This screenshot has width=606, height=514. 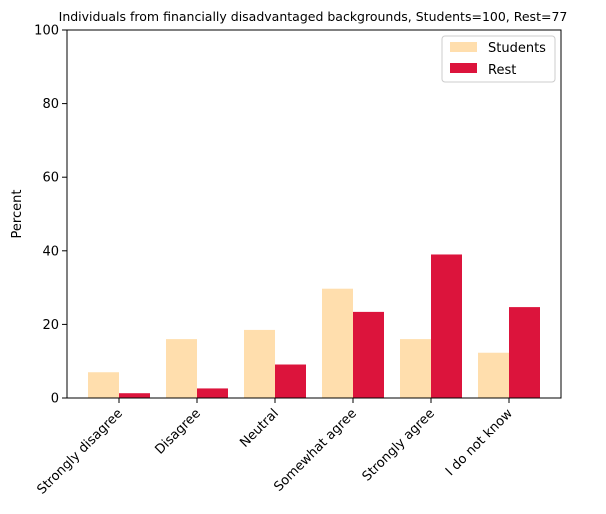 I want to click on x-tick-label: Strongly agree, so click(x=399, y=445).